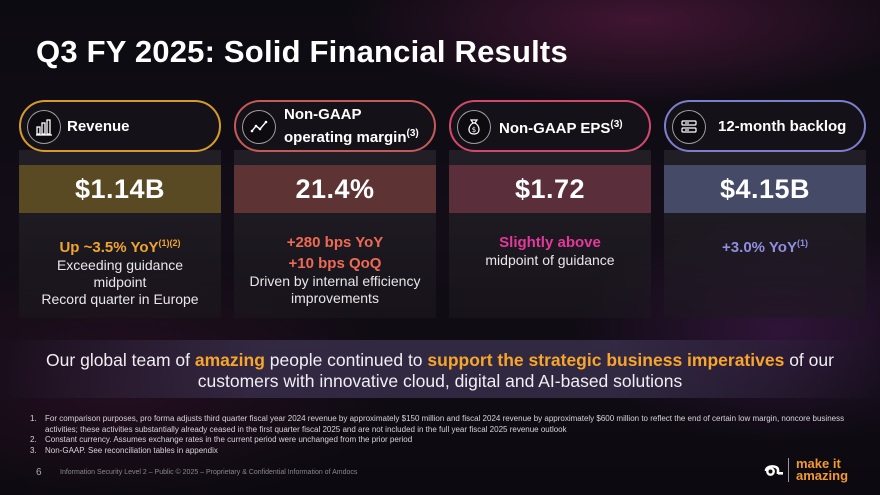 This screenshot has width=880, height=495. Describe the element at coordinates (120, 265) in the screenshot. I see `revenue-detail-line1: Exceeding guidance` at that location.